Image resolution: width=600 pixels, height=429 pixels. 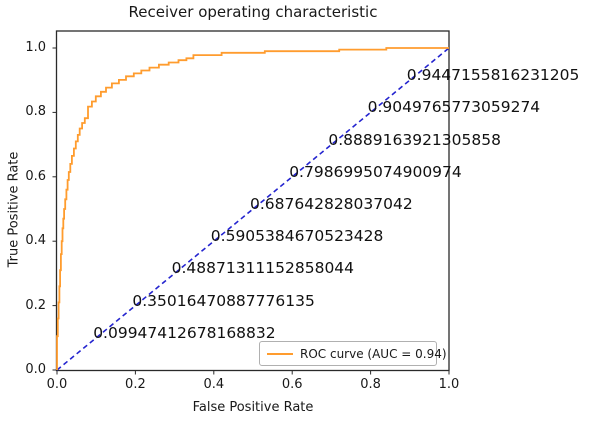 I want to click on threshold-annotation: 0.35016470887776135, so click(x=223, y=300).